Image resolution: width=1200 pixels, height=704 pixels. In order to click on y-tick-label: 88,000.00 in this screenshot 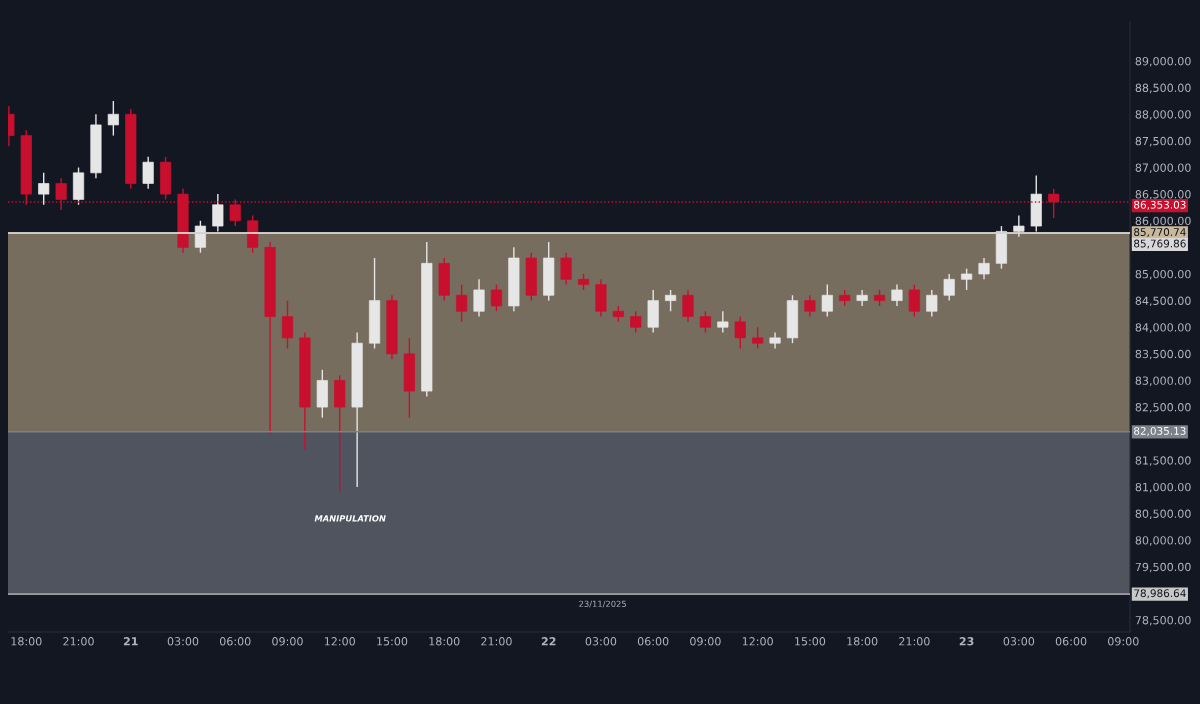, I will do `click(1163, 115)`.